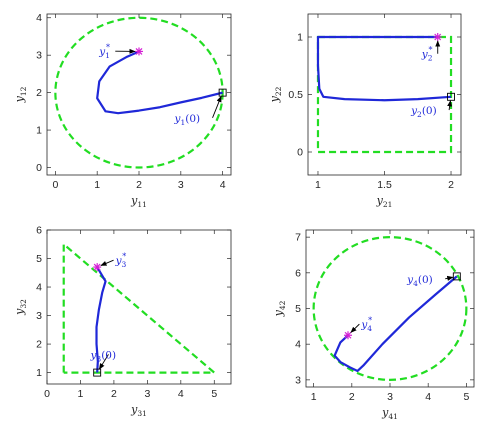 The height and width of the screenshot is (440, 491). Describe the element at coordinates (104, 51) in the screenshot. I see `target-label: y1*` at that location.